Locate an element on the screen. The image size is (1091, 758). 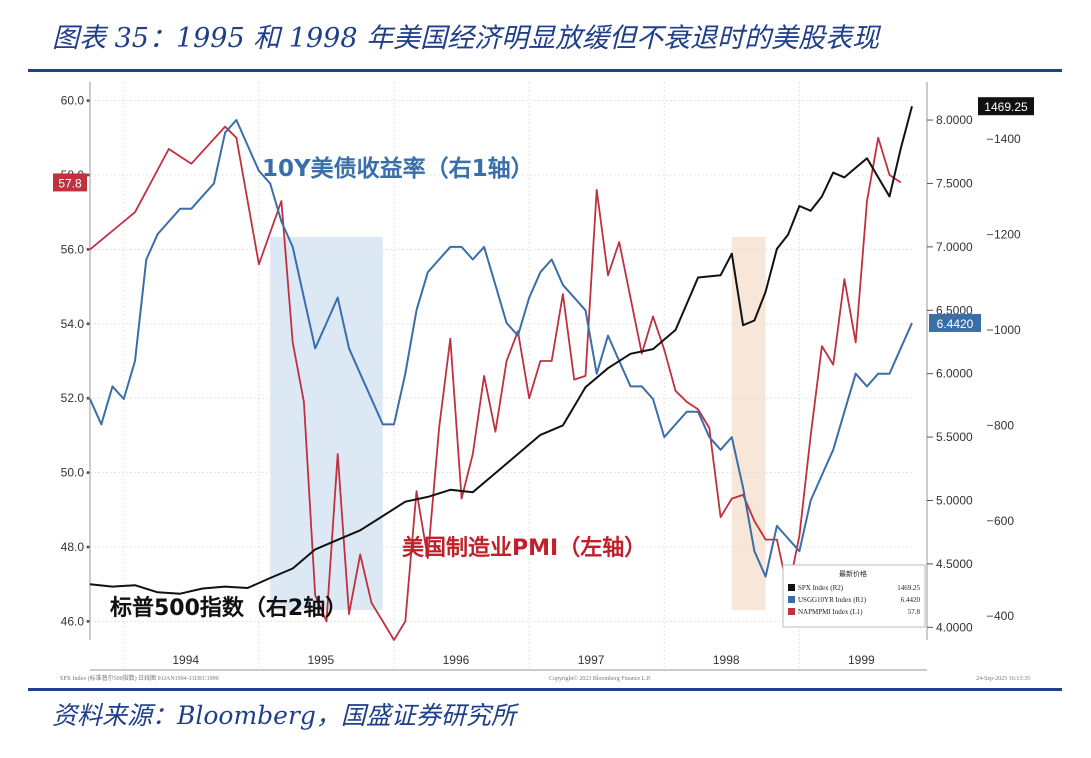
left-tick-label: 48.0 is located at coordinates (73, 547).